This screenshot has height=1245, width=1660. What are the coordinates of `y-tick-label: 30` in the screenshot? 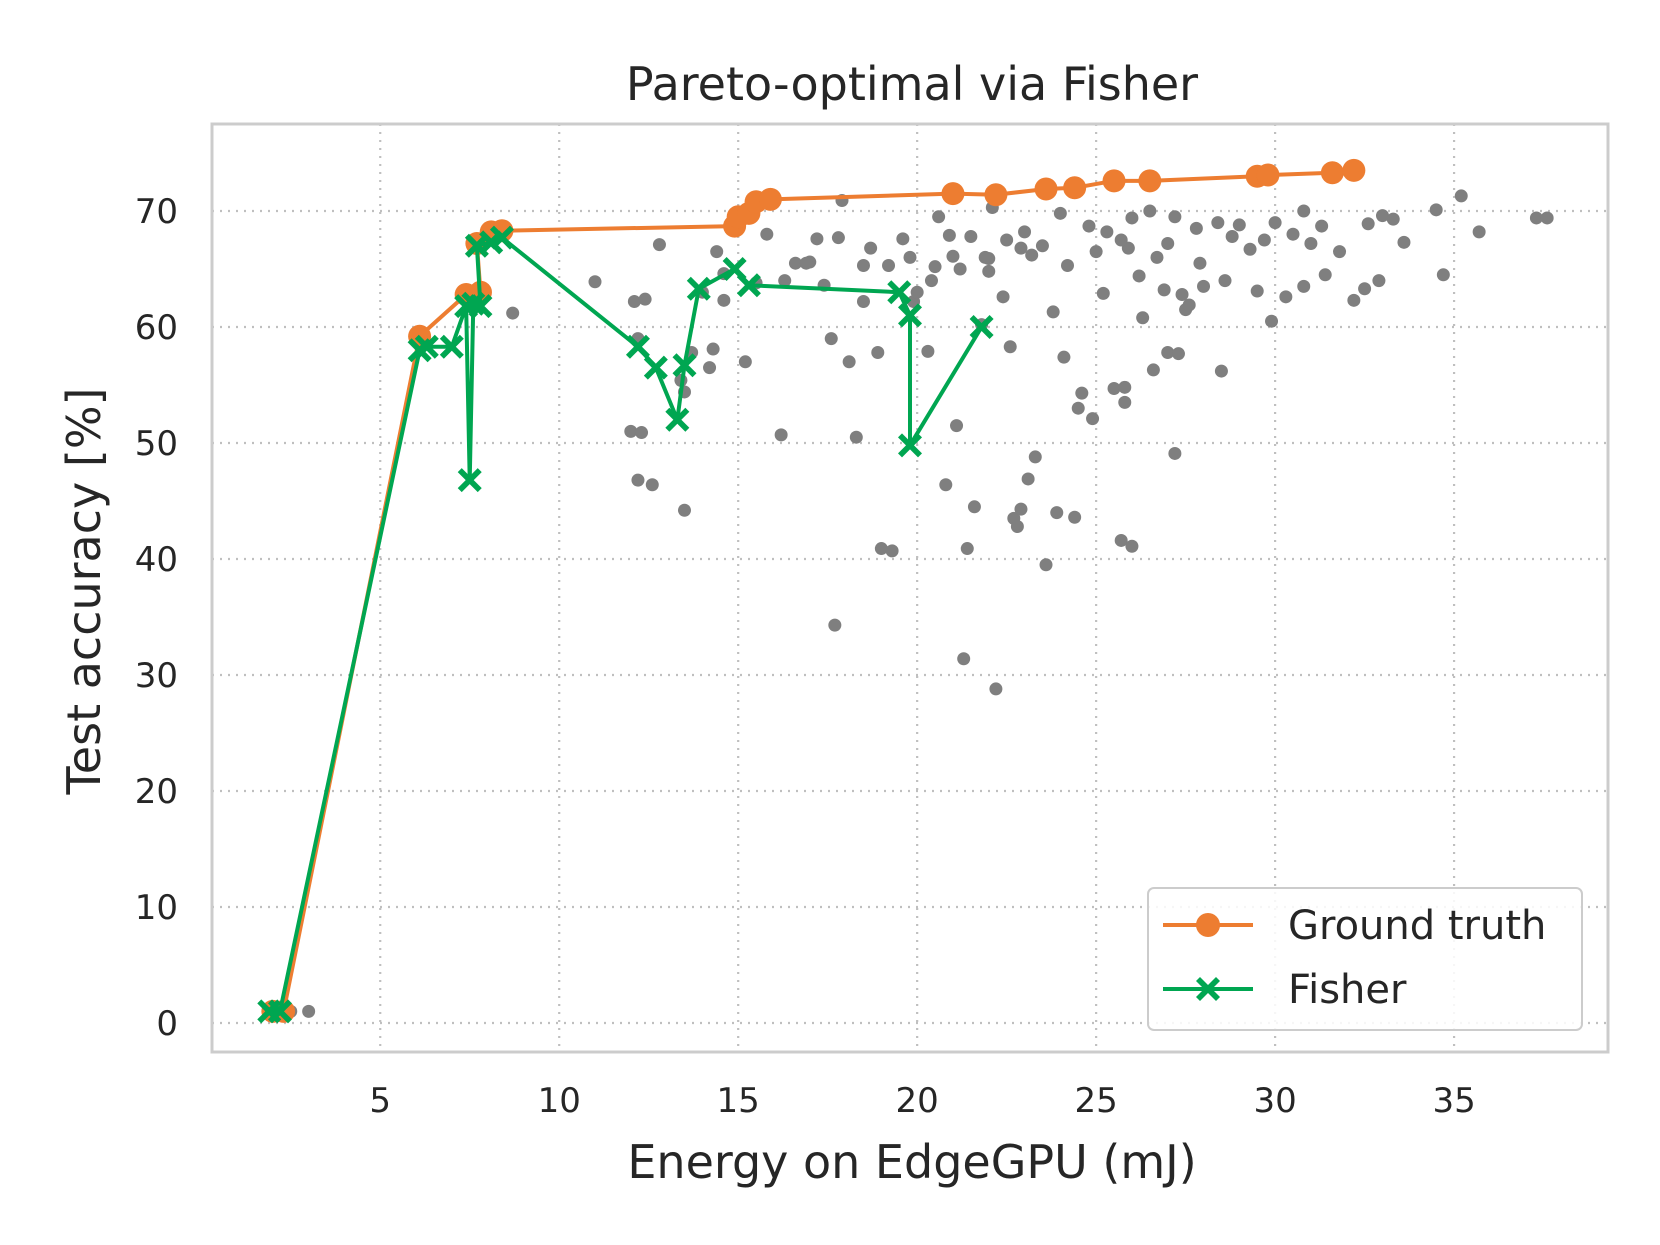 It's located at (156, 676).